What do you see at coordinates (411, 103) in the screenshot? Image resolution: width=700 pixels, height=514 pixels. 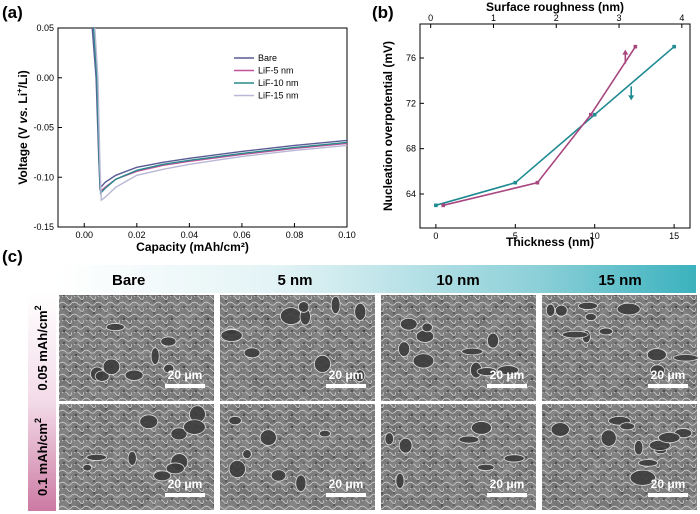 I see `y-tick-label-b: 72` at bounding box center [411, 103].